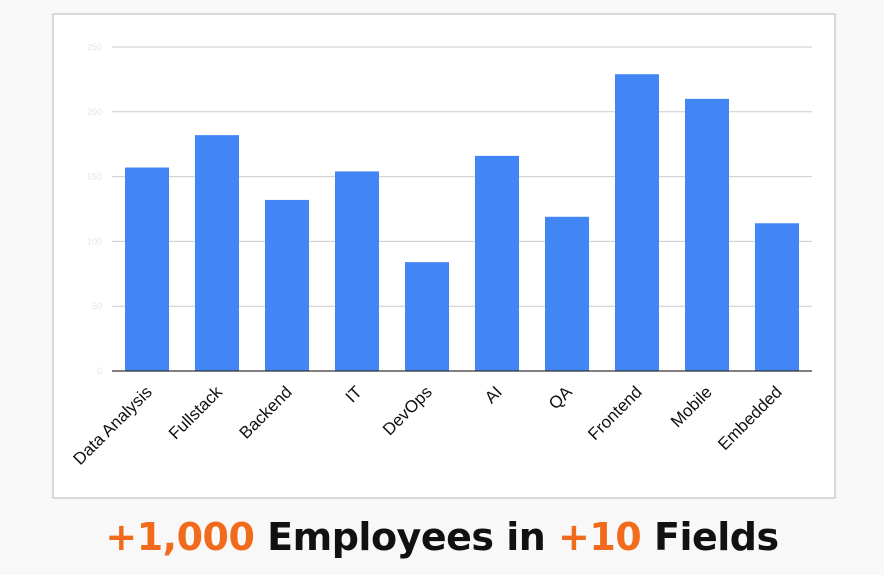  Describe the element at coordinates (99, 371) in the screenshot. I see `y-tick-label: 0` at that location.